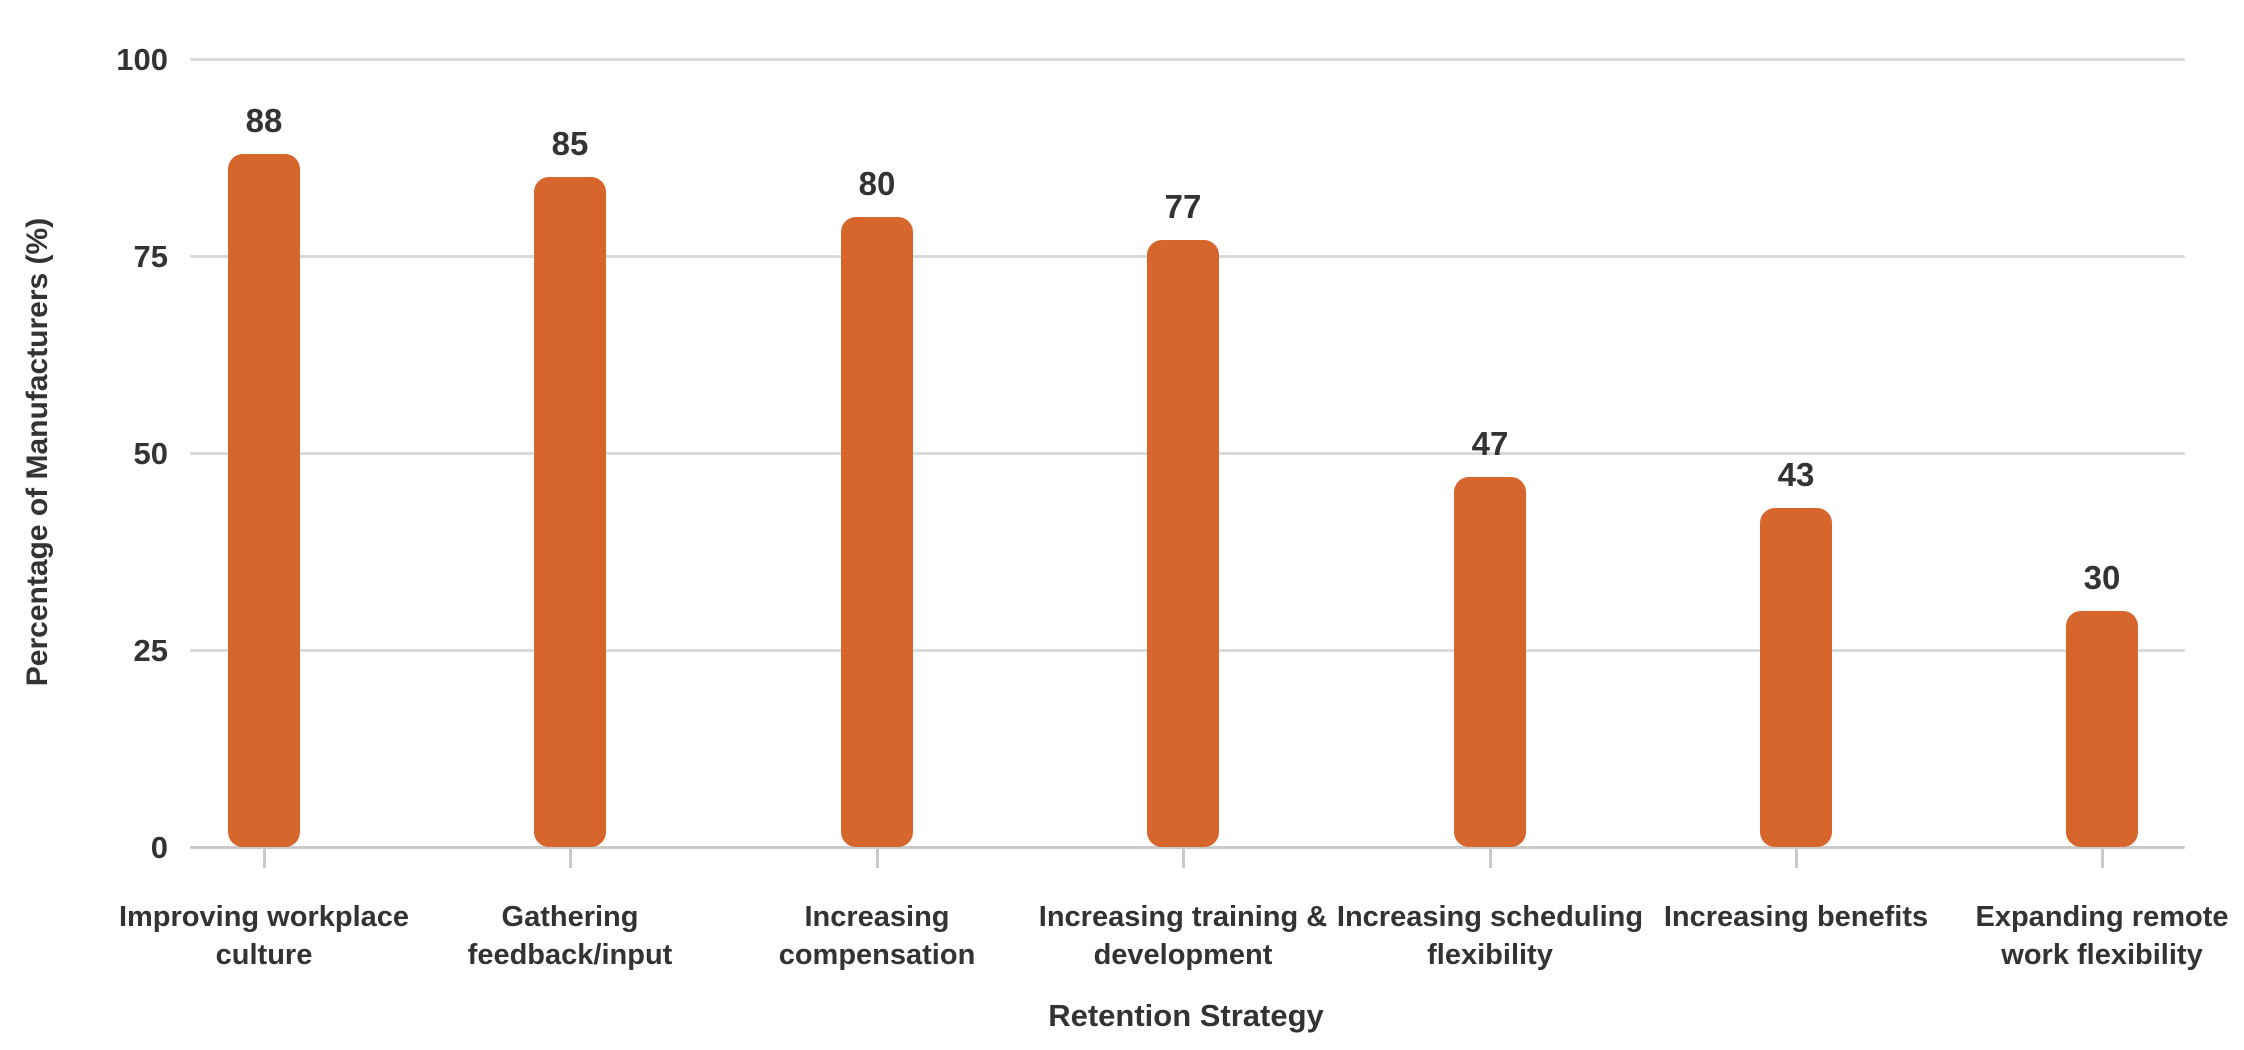  Describe the element at coordinates (1183, 543) in the screenshot. I see `bar-increasing-training-development` at that location.